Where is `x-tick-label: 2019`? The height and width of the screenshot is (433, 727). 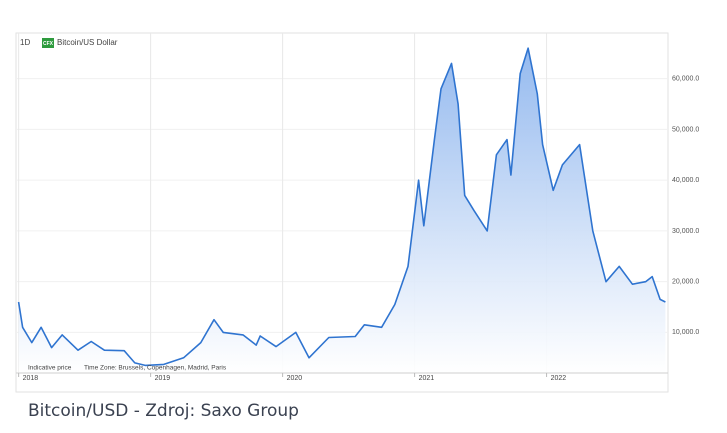
x-tick-label: 2019 is located at coordinates (163, 378).